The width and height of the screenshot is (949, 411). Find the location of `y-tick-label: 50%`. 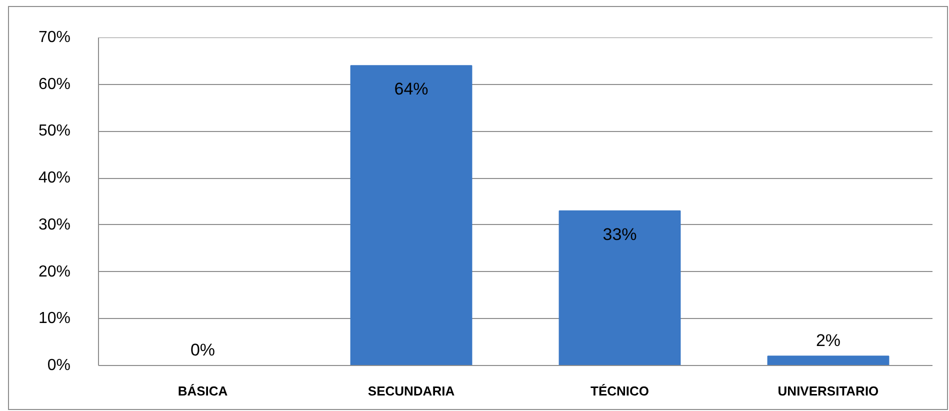

y-tick-label: 50% is located at coordinates (54, 131).